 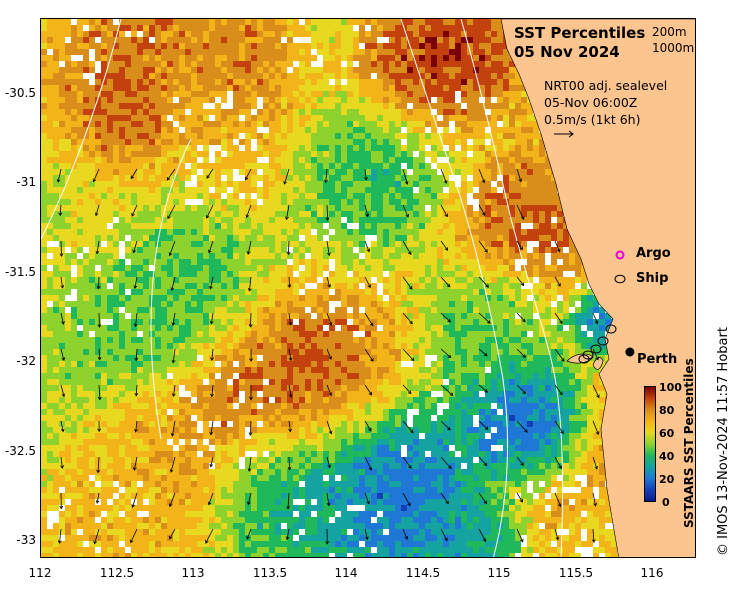 I want to click on legend-ship-label: Ship, so click(x=652, y=278).